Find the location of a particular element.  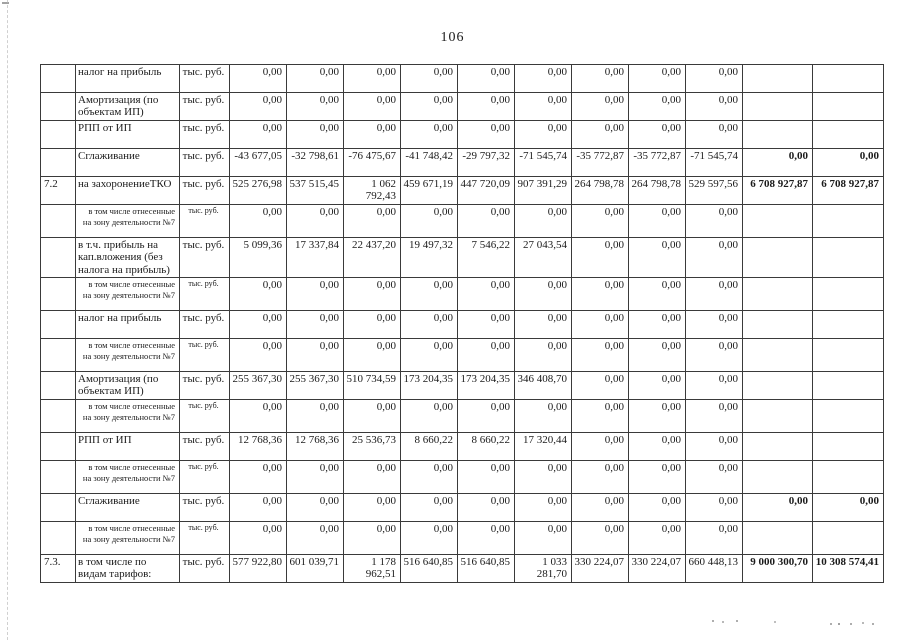

value-cell: 22 437,20 is located at coordinates (372, 257).